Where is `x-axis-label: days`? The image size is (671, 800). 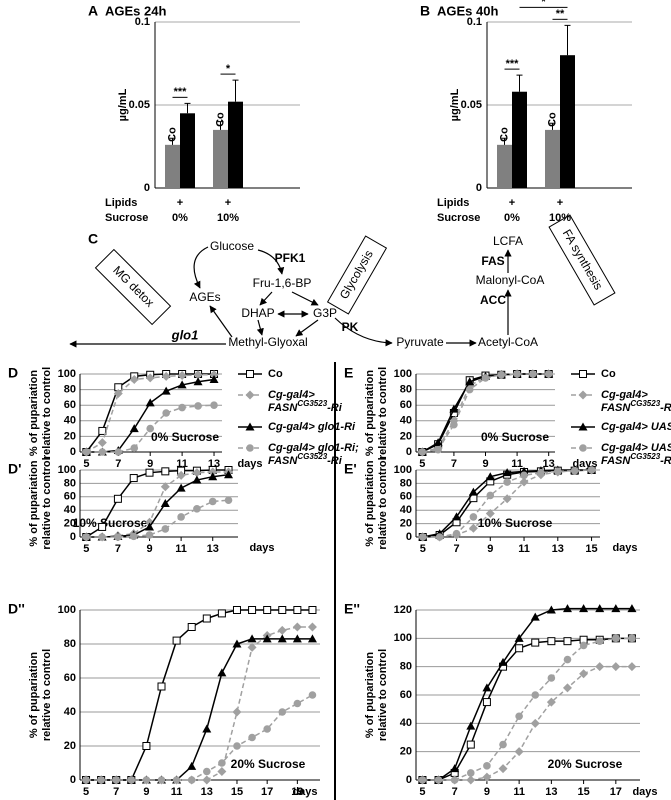 x-axis-label: days is located at coordinates (261, 548).